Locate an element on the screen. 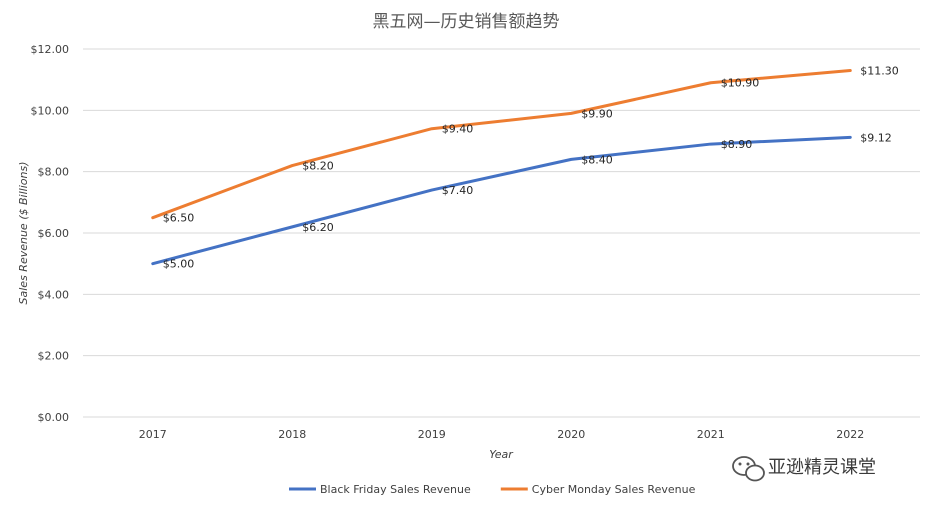 The image size is (932, 508). y-axis-label: Sales Revenue ($ Billions) is located at coordinates (23, 233).